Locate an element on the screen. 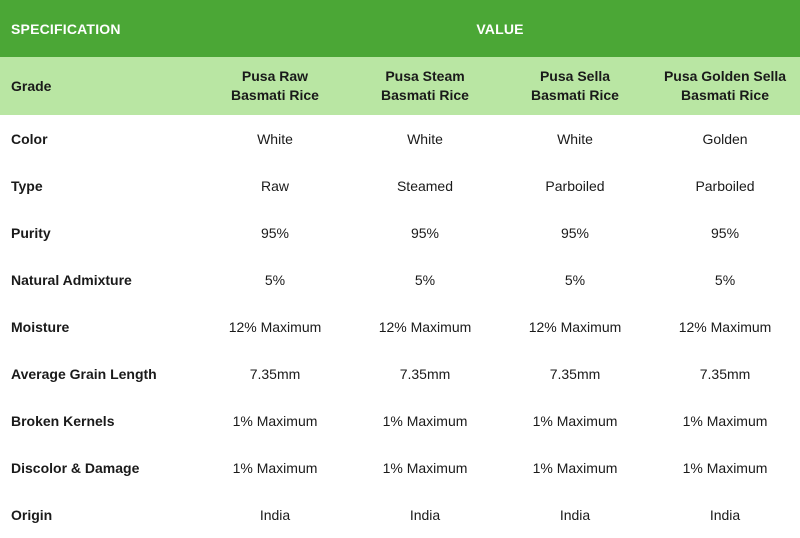 The image size is (800, 538). row-label: Natural Admixture is located at coordinates (100, 279).